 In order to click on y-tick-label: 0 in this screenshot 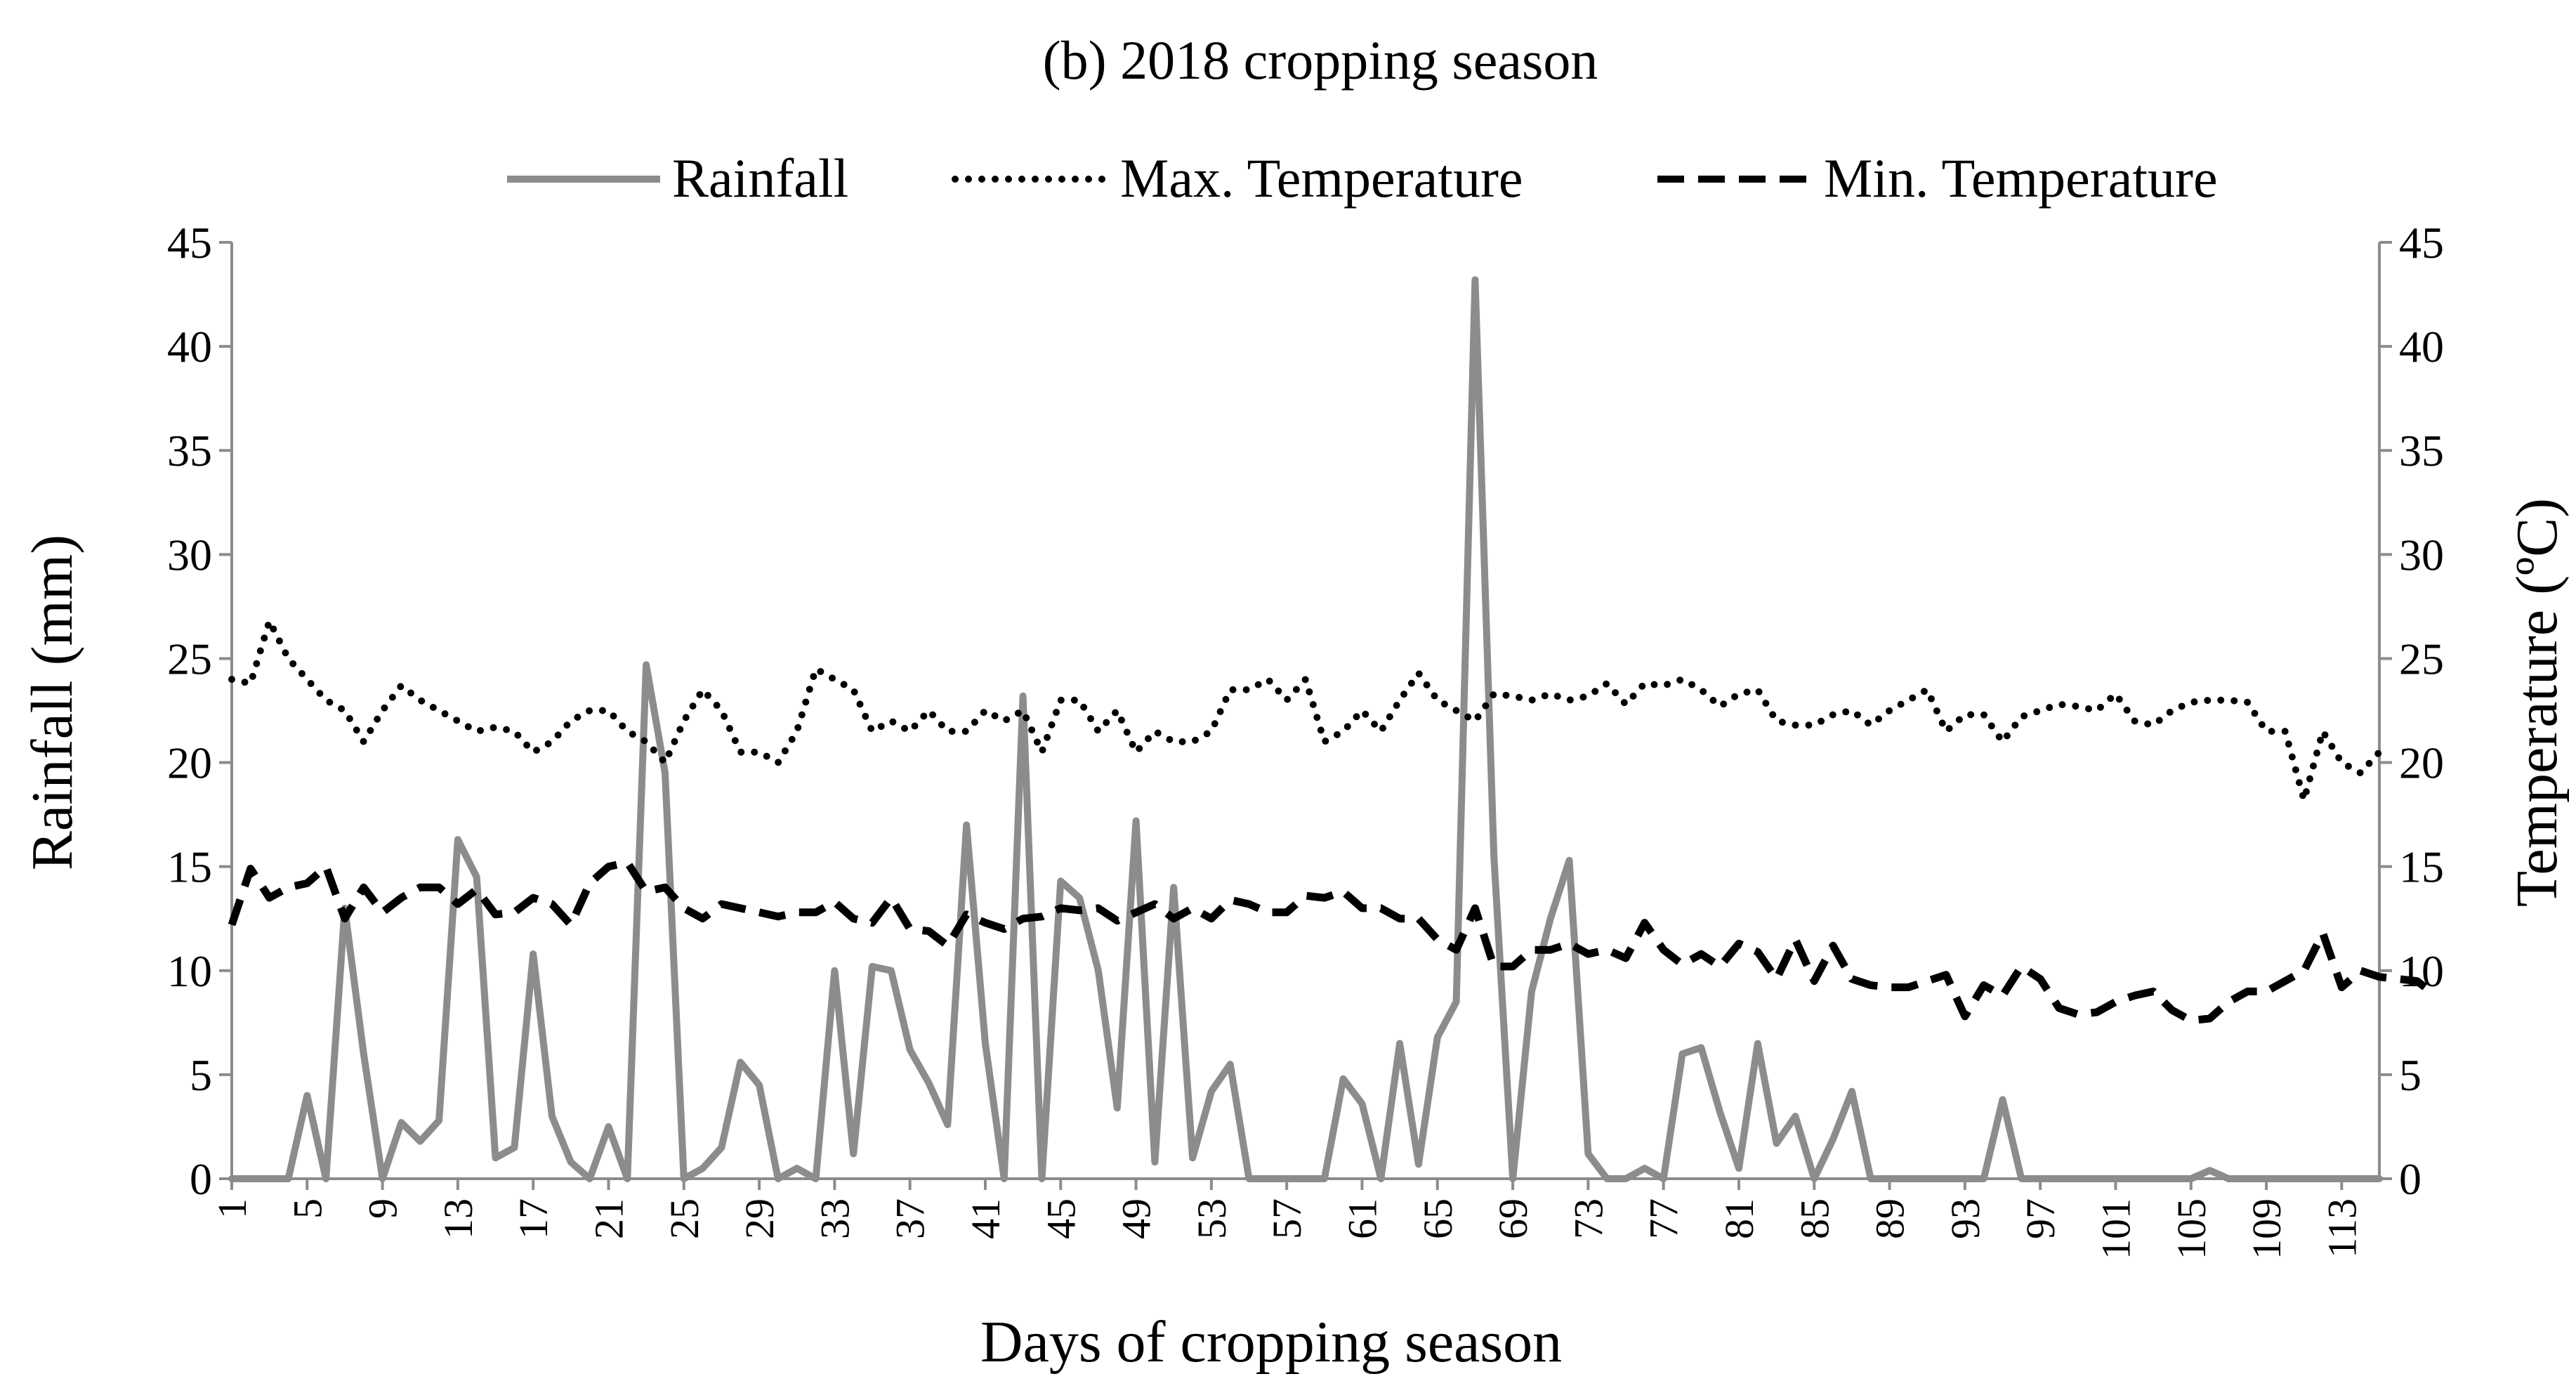, I will do `click(201, 1179)`.